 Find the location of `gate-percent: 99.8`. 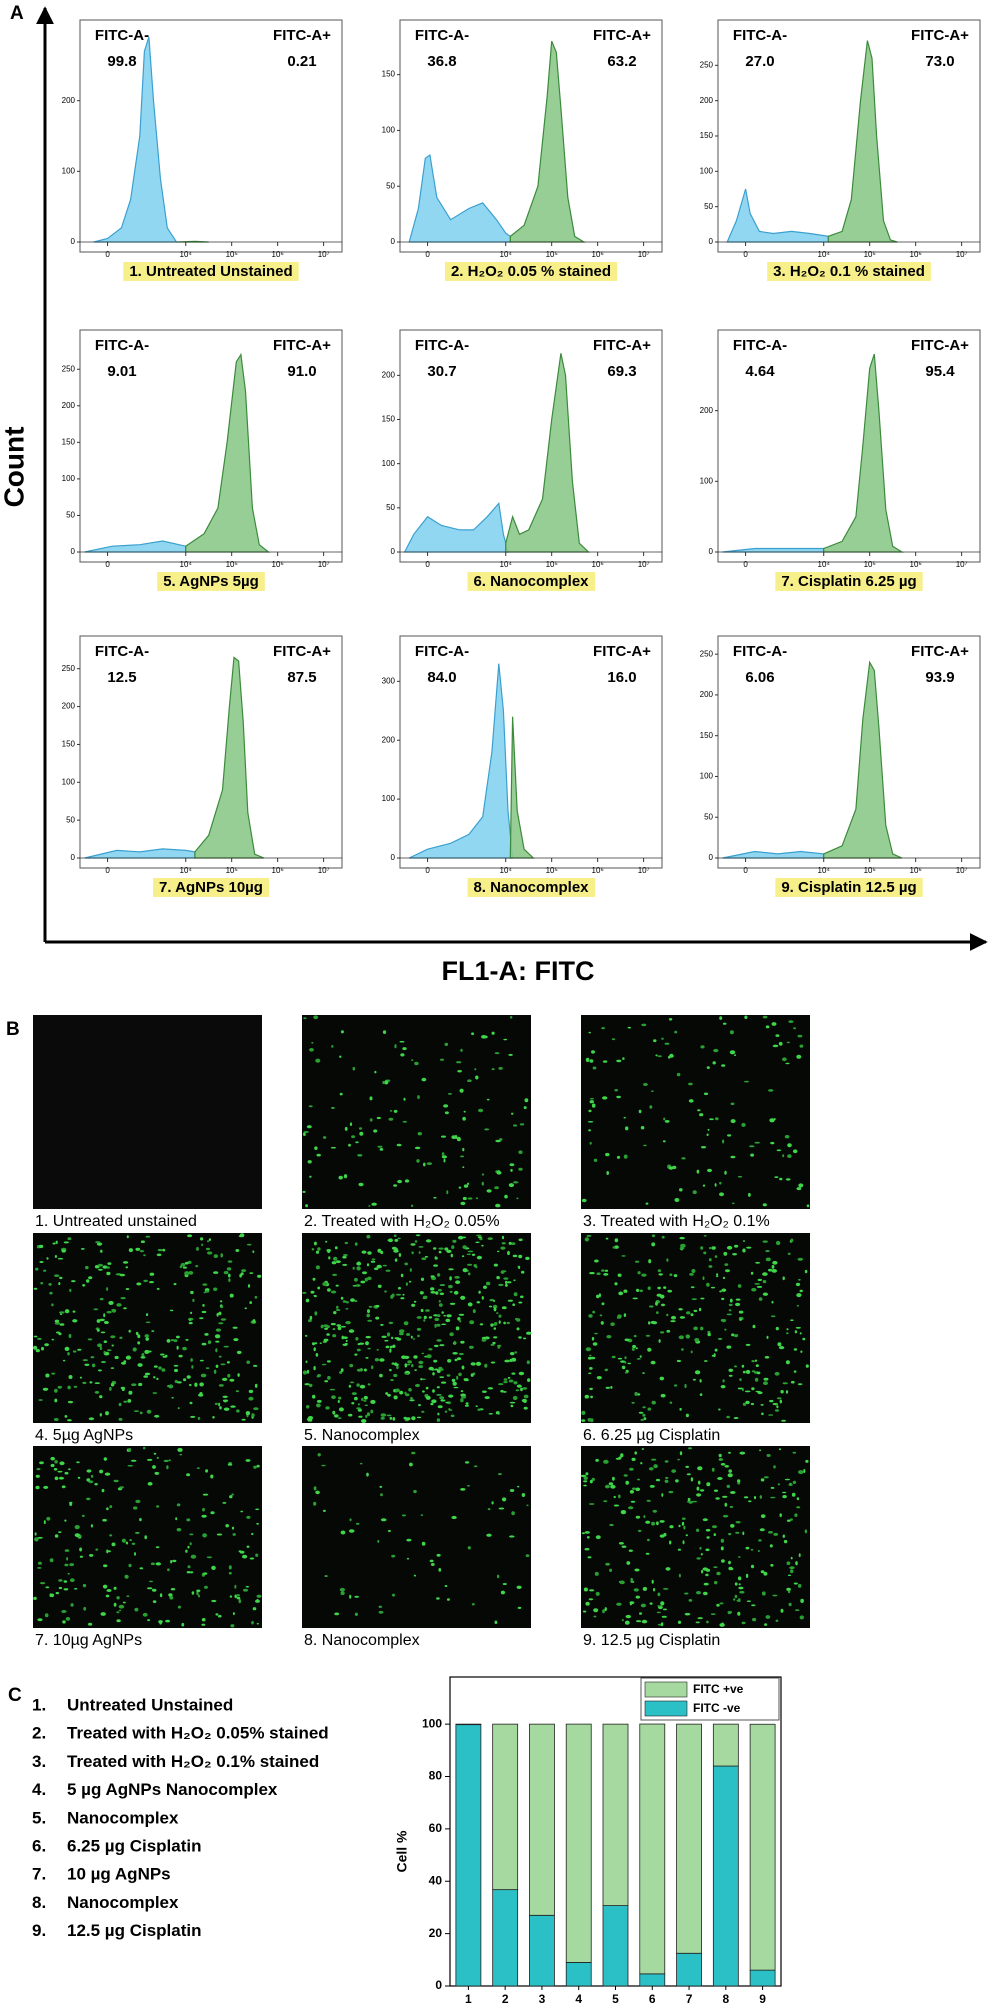

gate-percent: 99.8 is located at coordinates (121, 61).